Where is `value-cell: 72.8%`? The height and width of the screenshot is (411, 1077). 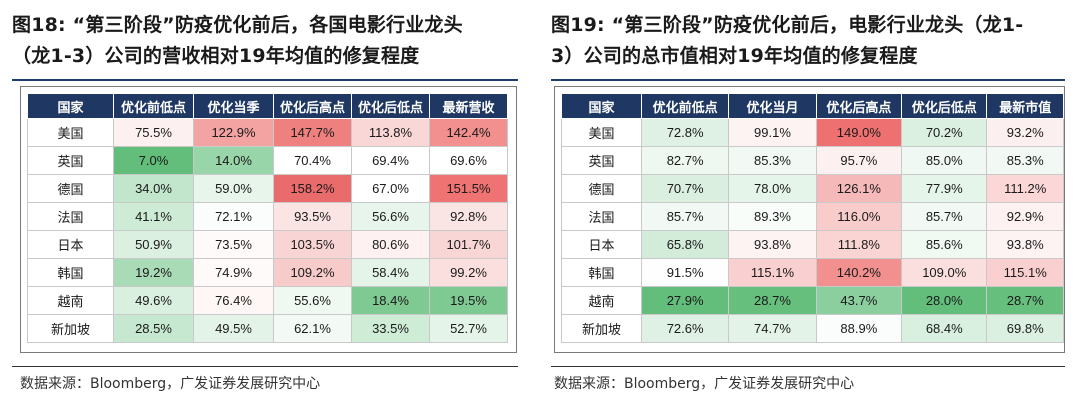
value-cell: 72.8% is located at coordinates (685, 132).